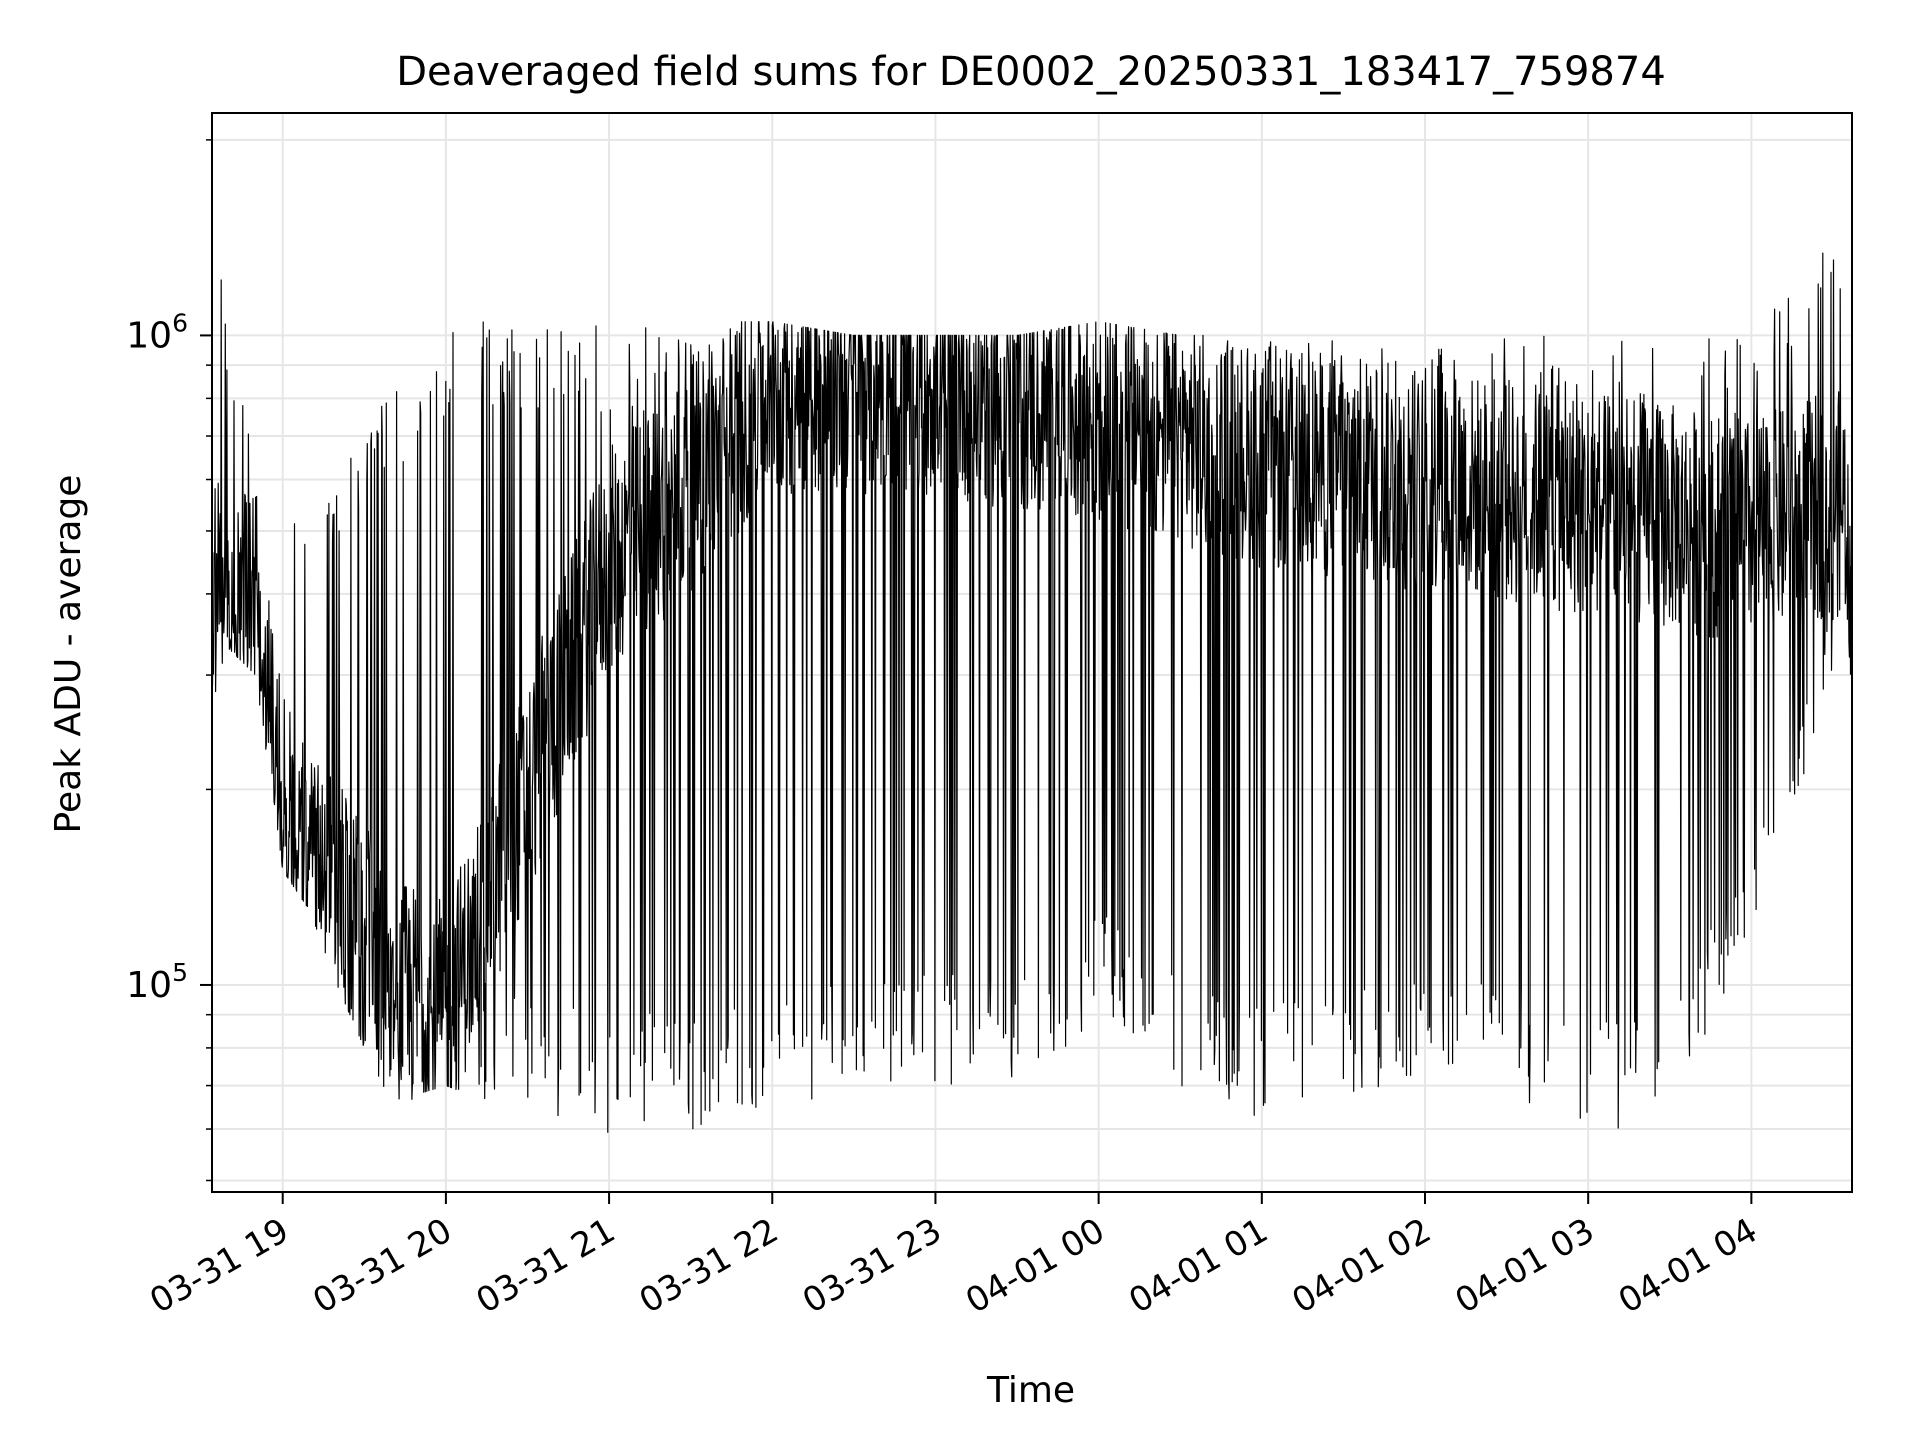  Describe the element at coordinates (1030, 1390) in the screenshot. I see `x-axis-label: Time` at that location.